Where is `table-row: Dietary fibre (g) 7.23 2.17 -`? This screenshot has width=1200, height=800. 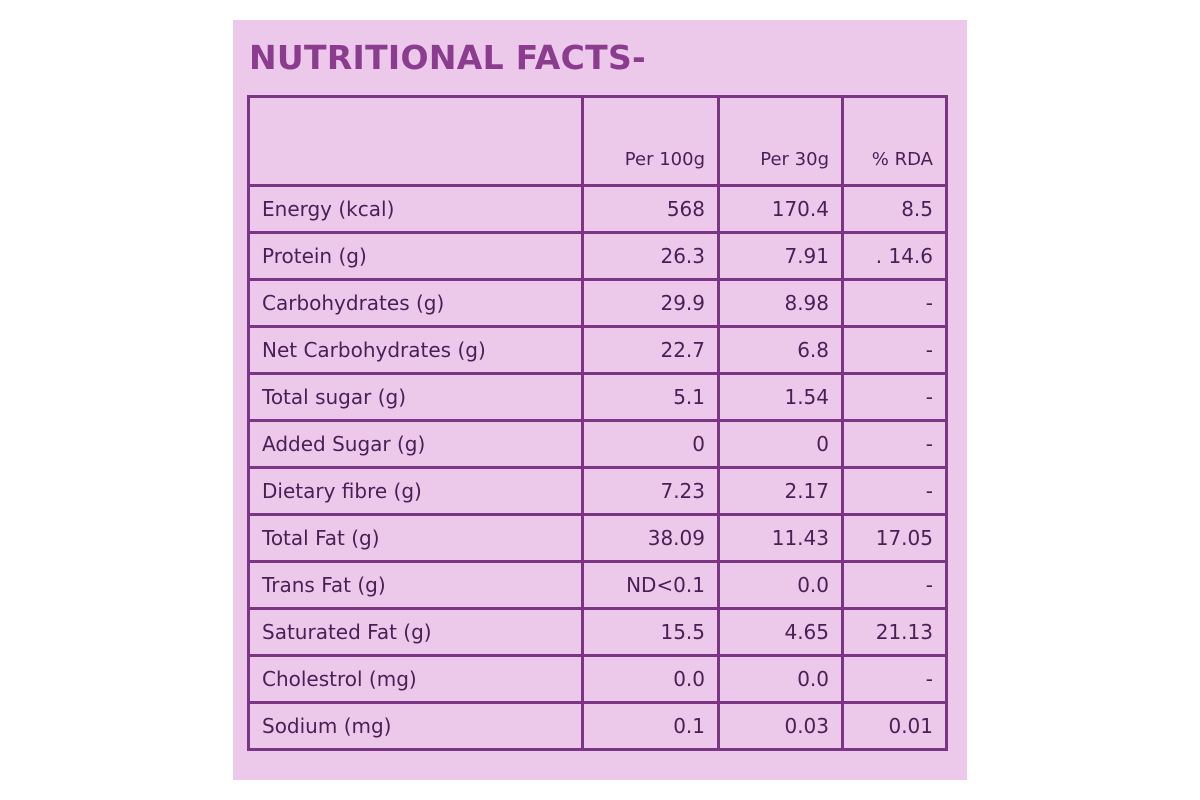
table-row: Dietary fibre (g) 7.23 2.17 - is located at coordinates (598, 491).